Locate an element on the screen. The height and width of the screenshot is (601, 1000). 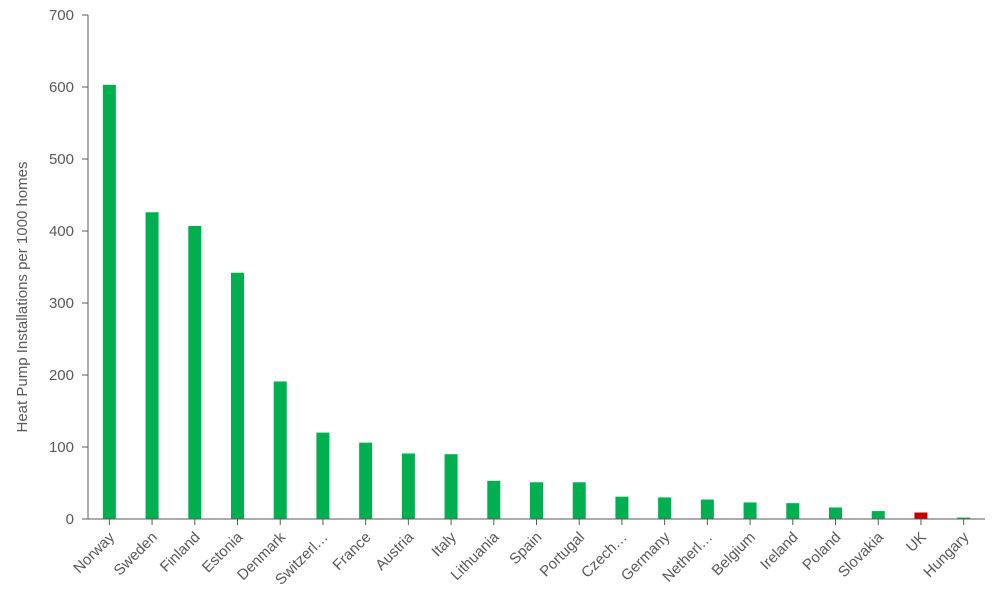
bar-lithuania is located at coordinates (494, 499).